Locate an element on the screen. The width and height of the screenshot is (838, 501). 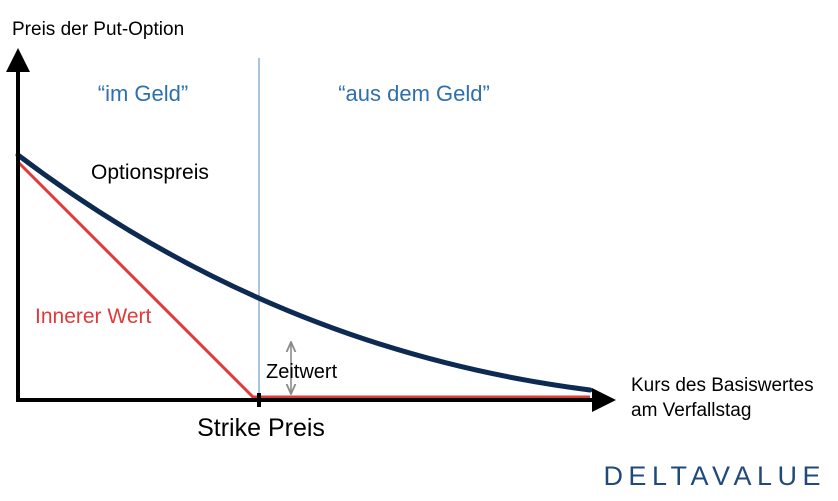
strike-price-label: Strike Preis is located at coordinates (261, 428).